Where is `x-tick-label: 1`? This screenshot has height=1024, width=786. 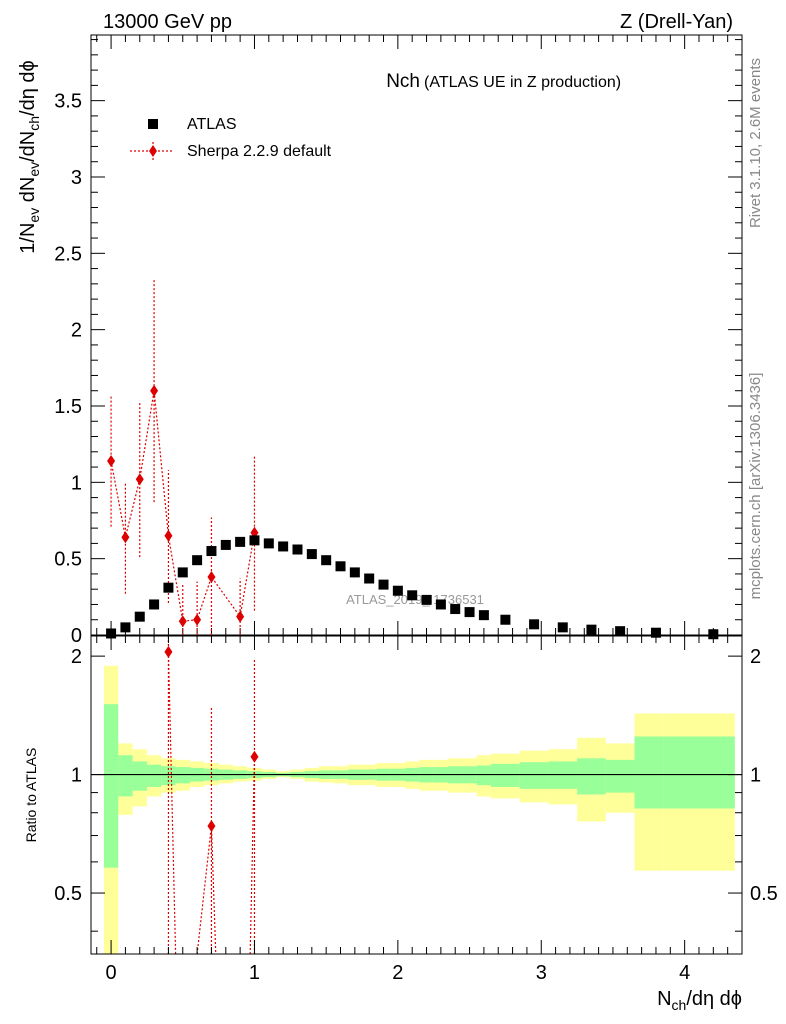
x-tick-label: 1 is located at coordinates (254, 973).